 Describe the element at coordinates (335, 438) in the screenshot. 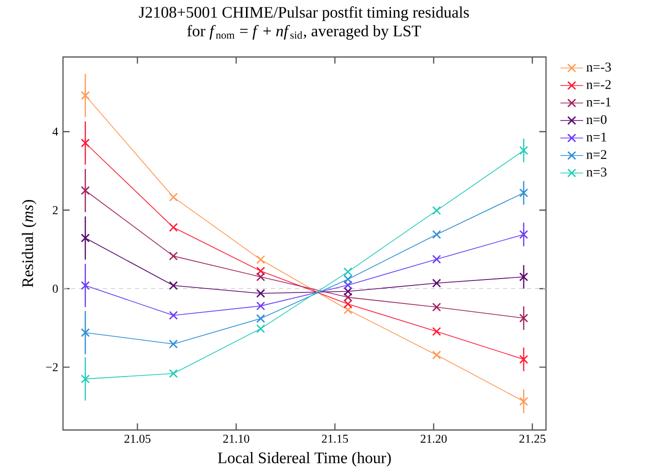

I see `x-tick-label: 21.15` at that location.